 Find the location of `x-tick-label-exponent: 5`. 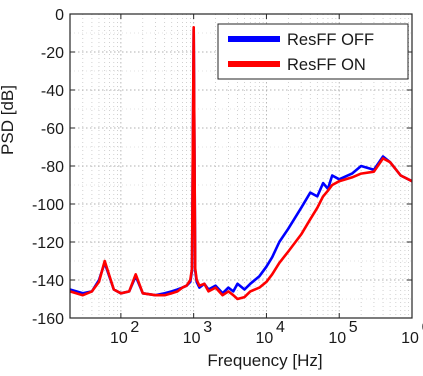

x-tick-label-exponent: 5 is located at coordinates (353, 327).